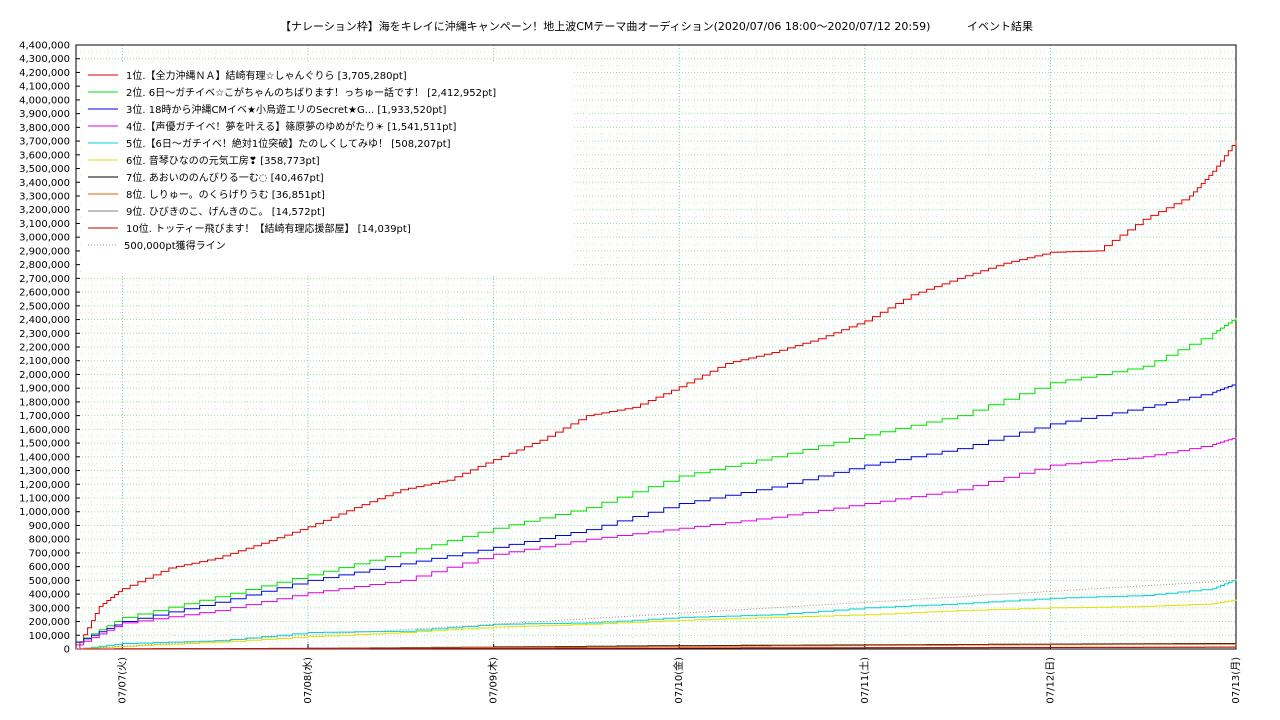 Image resolution: width=1280 pixels, height=720 pixels. Describe the element at coordinates (44, 499) in the screenshot. I see `y-tick-label: 1,100,000` at that location.